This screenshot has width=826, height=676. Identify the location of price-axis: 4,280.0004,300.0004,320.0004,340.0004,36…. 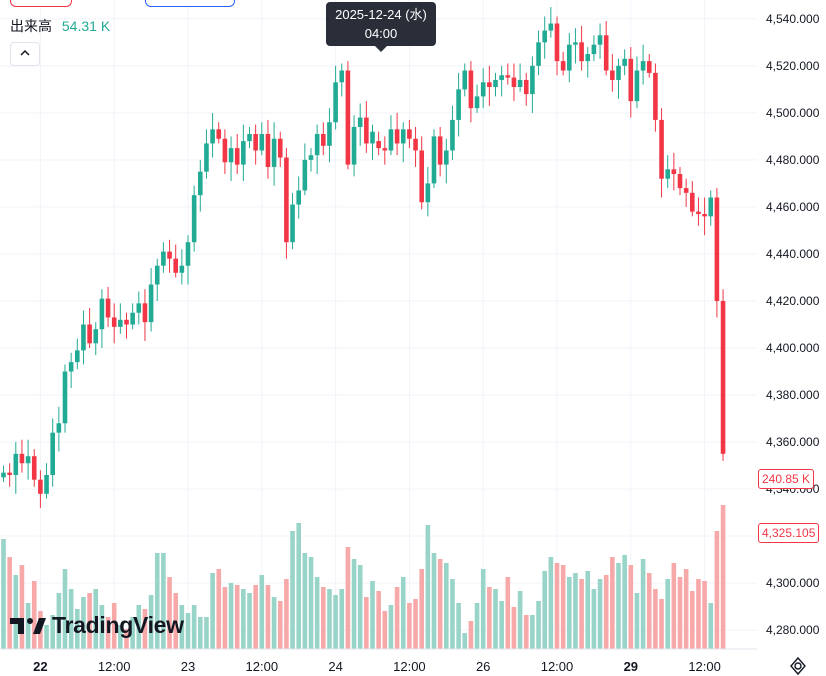
(793, 324).